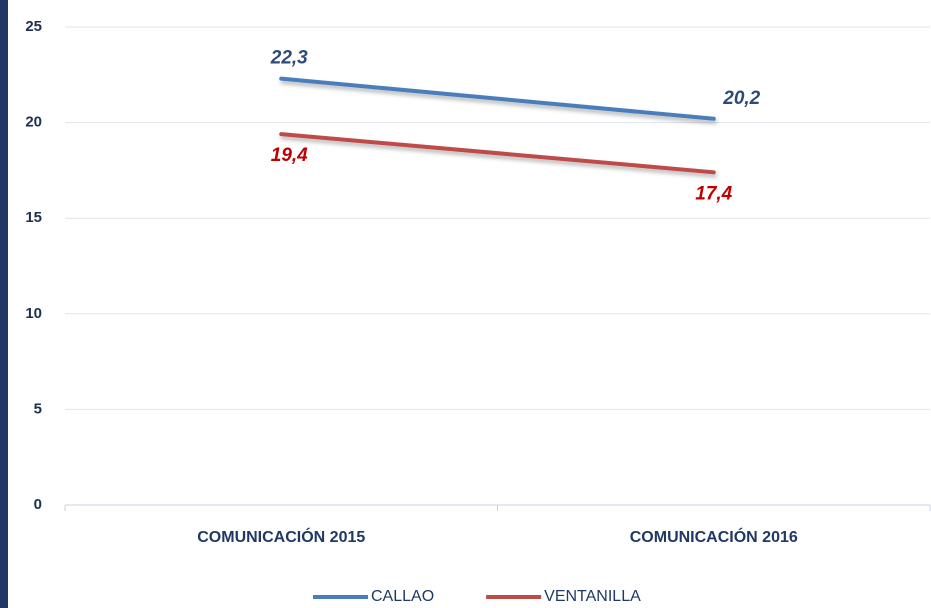 The height and width of the screenshot is (608, 931). I want to click on y-tick-label: 25, so click(33, 26).